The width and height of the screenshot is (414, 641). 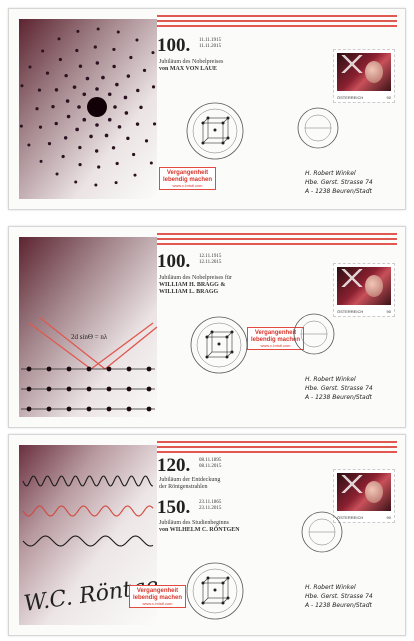 What do you see at coordinates (210, 463) in the screenshot?
I see `anniversary-dates: 08.11.1895 08.11.2015` at bounding box center [210, 463].